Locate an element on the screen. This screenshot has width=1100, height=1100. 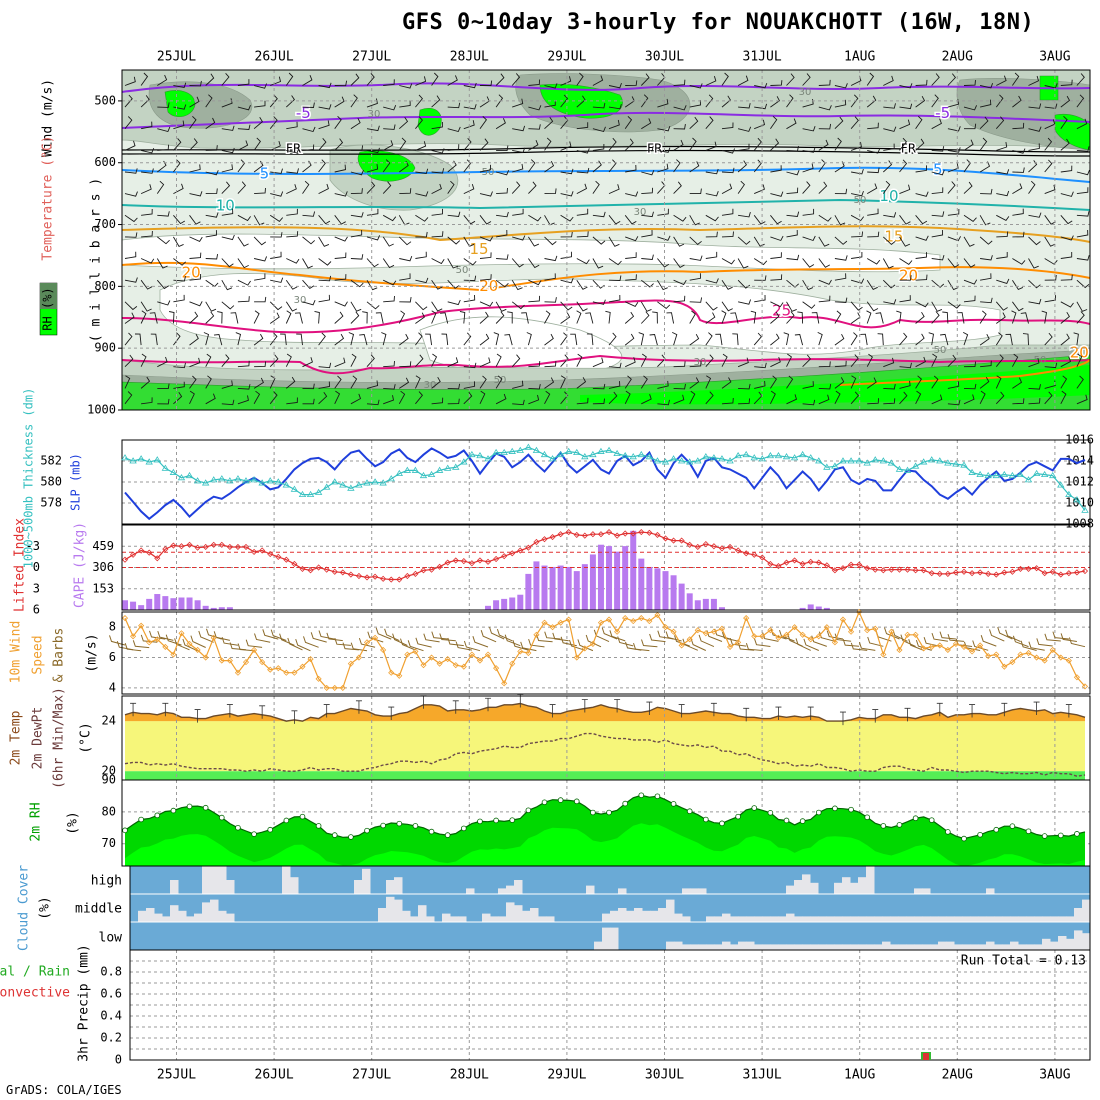
rh-contour-label: 30 is located at coordinates (300, 300).